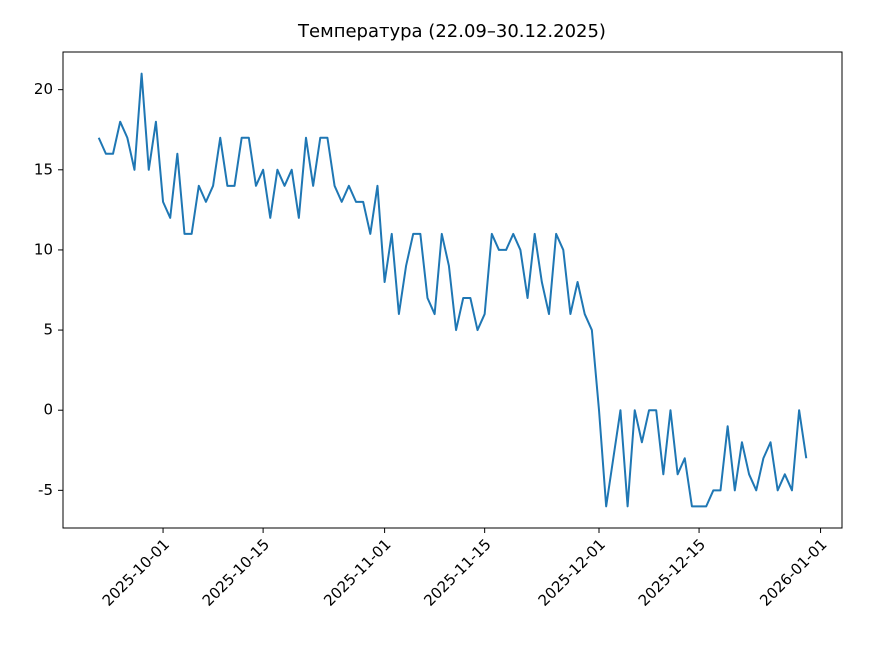  Describe the element at coordinates (43, 169) in the screenshot. I see `y-tick-label: 15` at that location.